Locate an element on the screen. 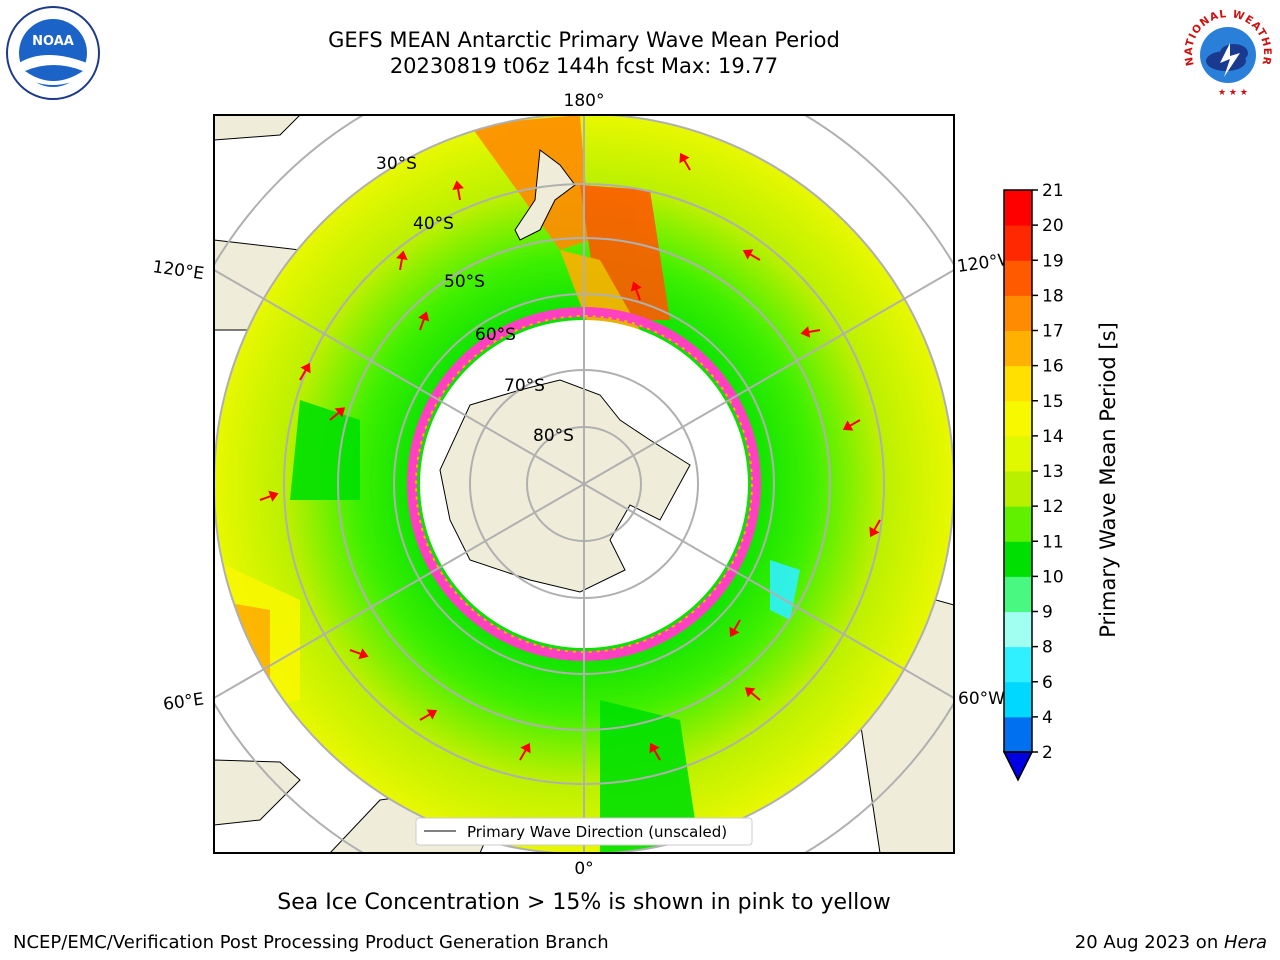 The height and width of the screenshot is (960, 1280). africa-landmass is located at coordinates (257, 792).